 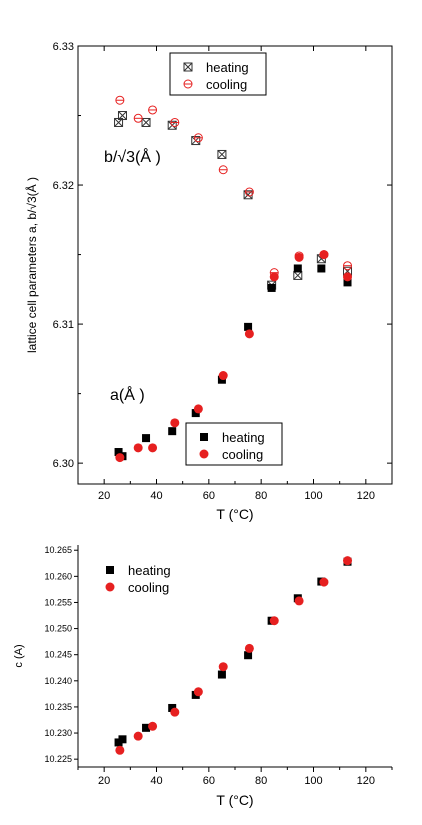 What do you see at coordinates (58, 629) in the screenshot?
I see `y-tick-label: 10.250` at bounding box center [58, 629].